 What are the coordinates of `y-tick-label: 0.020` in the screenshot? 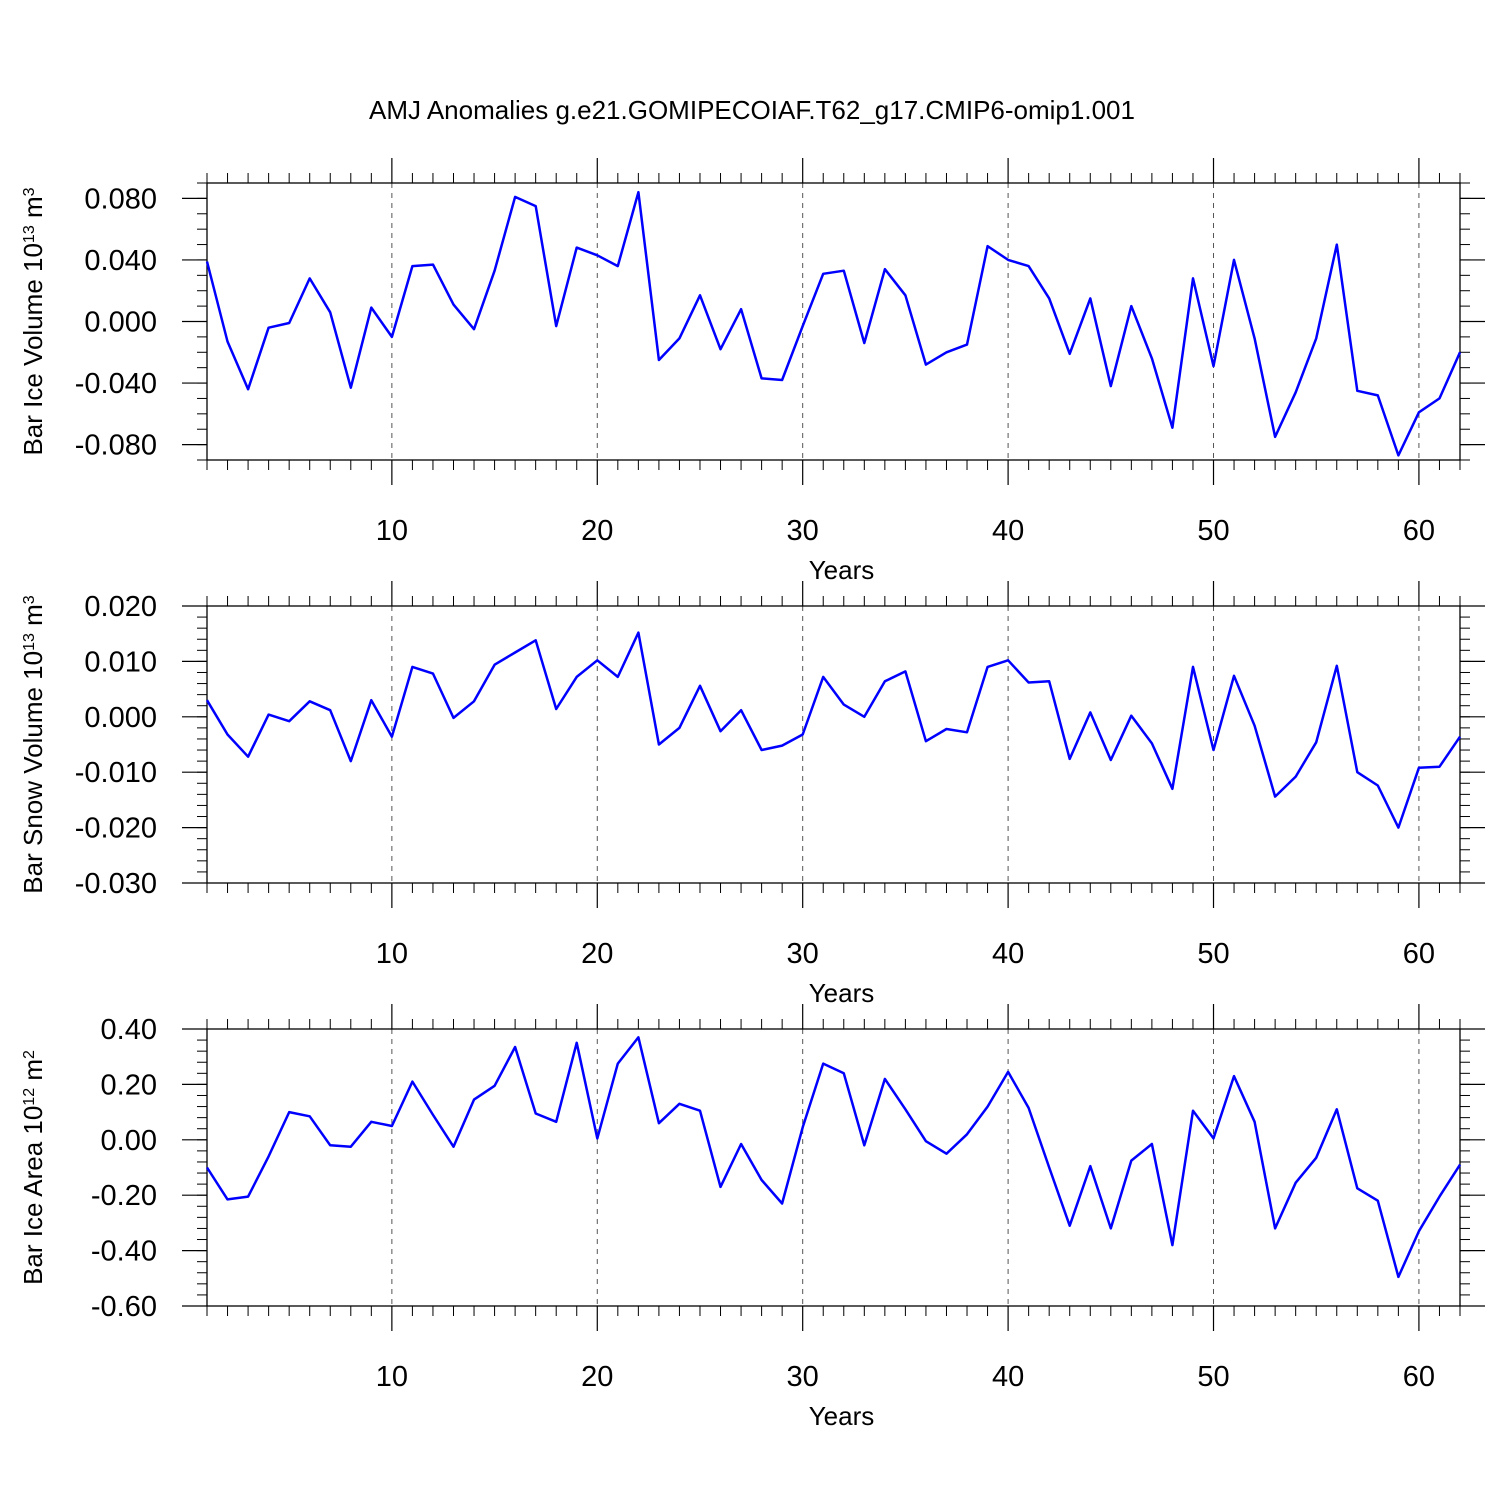 It's located at (120, 607).